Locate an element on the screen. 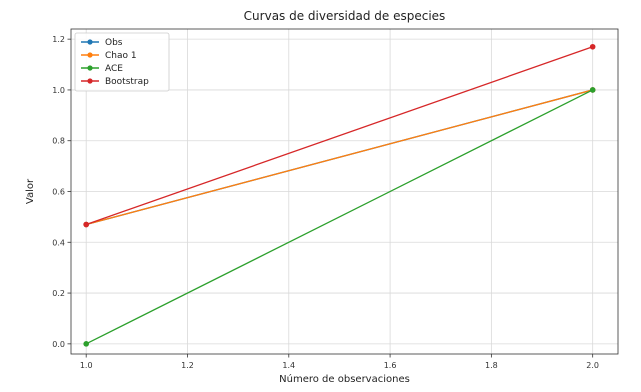 The width and height of the screenshot is (641, 392). x-tick-label: 1.0 is located at coordinates (86, 365).